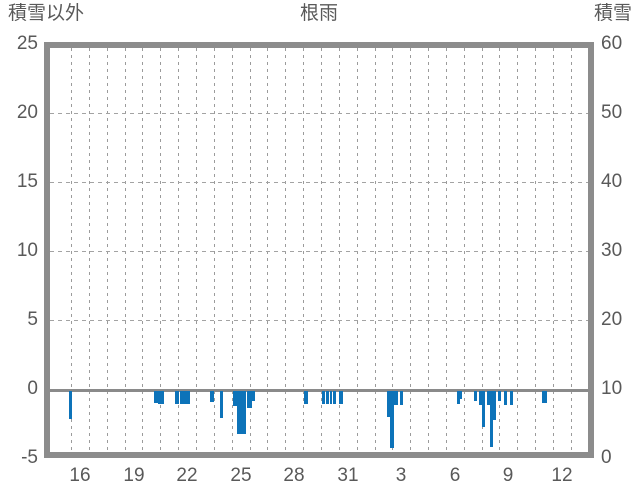  Describe the element at coordinates (32, 319) in the screenshot. I see `left-axis-tick: 5` at that location.